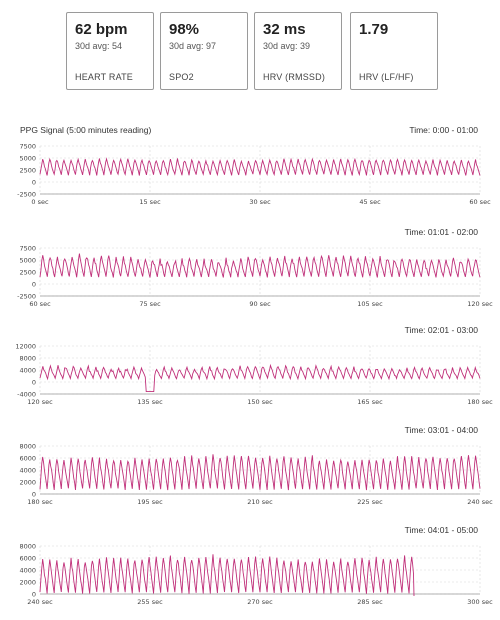 Image resolution: width=500 pixels, height=620 pixels. I want to click on hrv-rmssd-label: HRV (RMSSD), so click(294, 77).